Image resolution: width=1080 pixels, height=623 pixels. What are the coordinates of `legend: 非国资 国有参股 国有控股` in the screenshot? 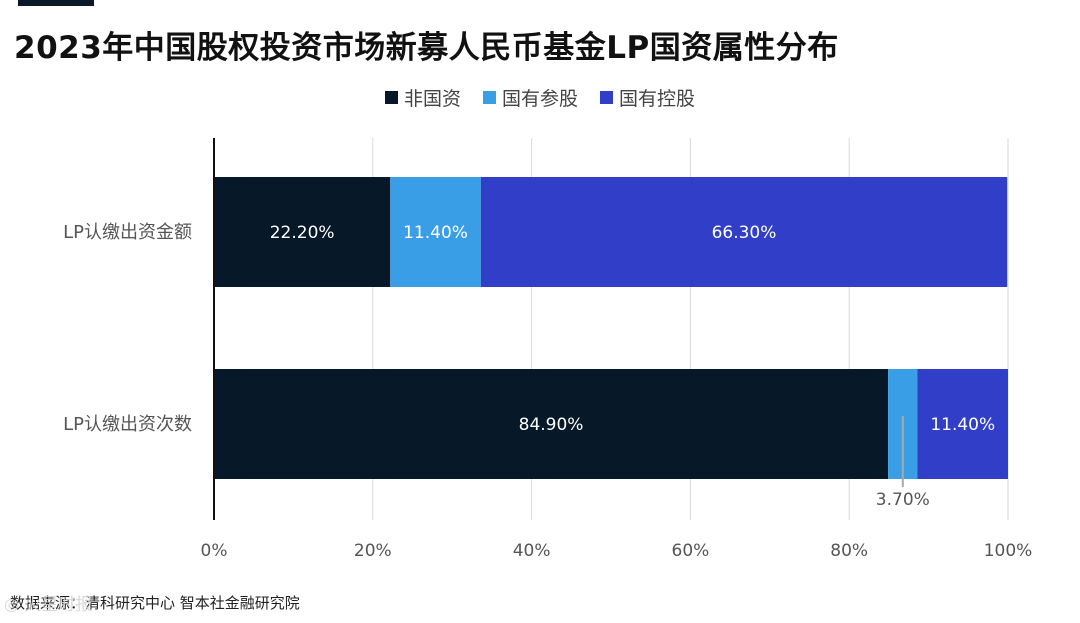 It's located at (540, 97).